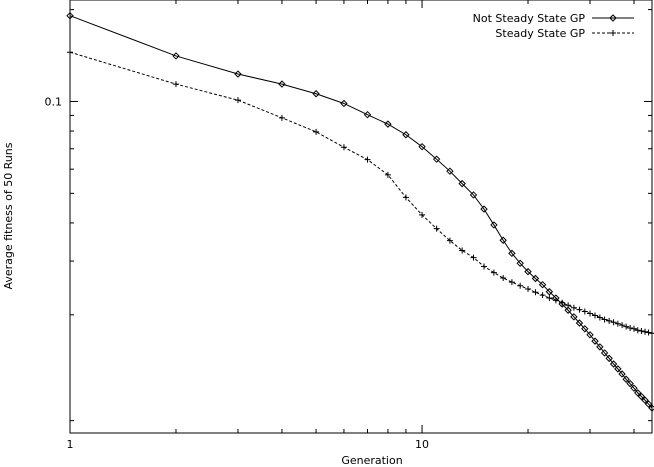 The width and height of the screenshot is (654, 467). I want to click on y-axis-label: Average fitness of 50 Runs, so click(8, 215).